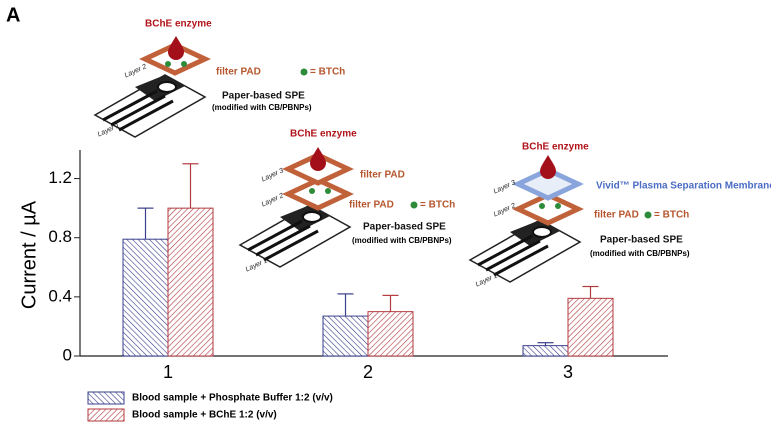 This screenshot has width=771, height=428. What do you see at coordinates (560, 219) in the screenshot?
I see `inset-3-drawing` at bounding box center [560, 219].